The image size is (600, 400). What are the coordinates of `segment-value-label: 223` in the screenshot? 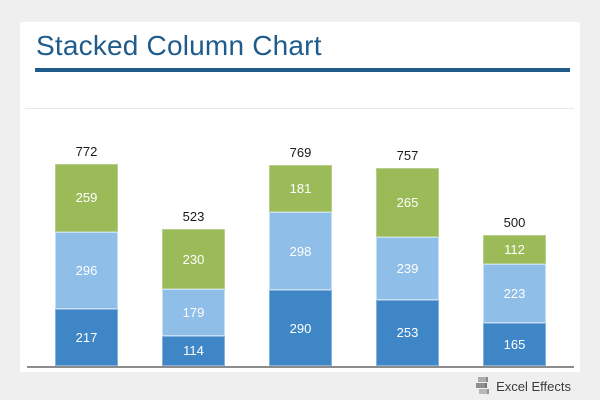 It's located at (514, 293).